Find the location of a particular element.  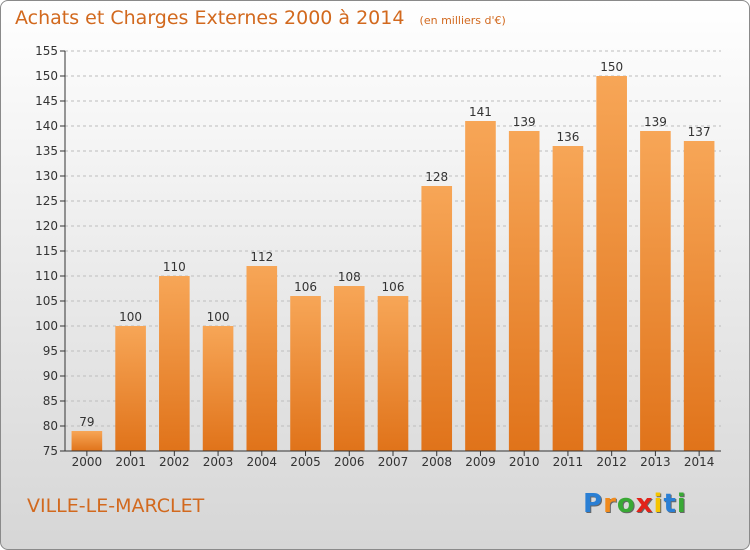

bar-2002 is located at coordinates (174, 363).